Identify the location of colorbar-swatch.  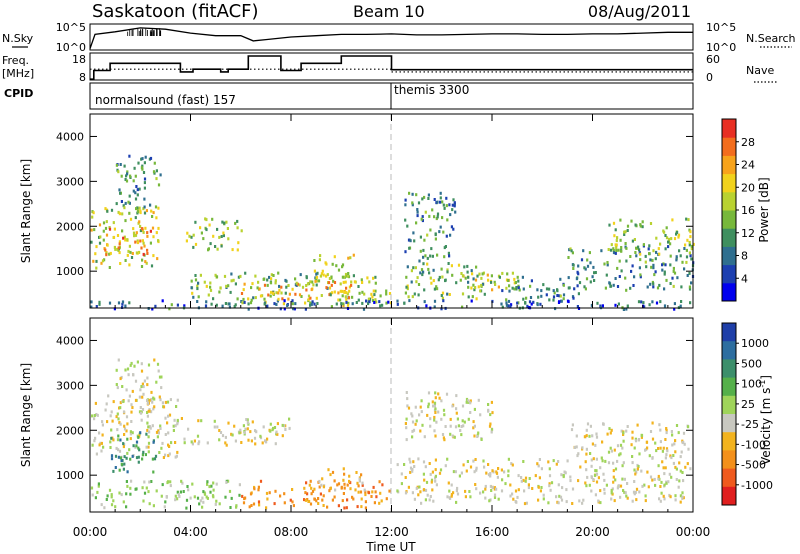
(729, 387).